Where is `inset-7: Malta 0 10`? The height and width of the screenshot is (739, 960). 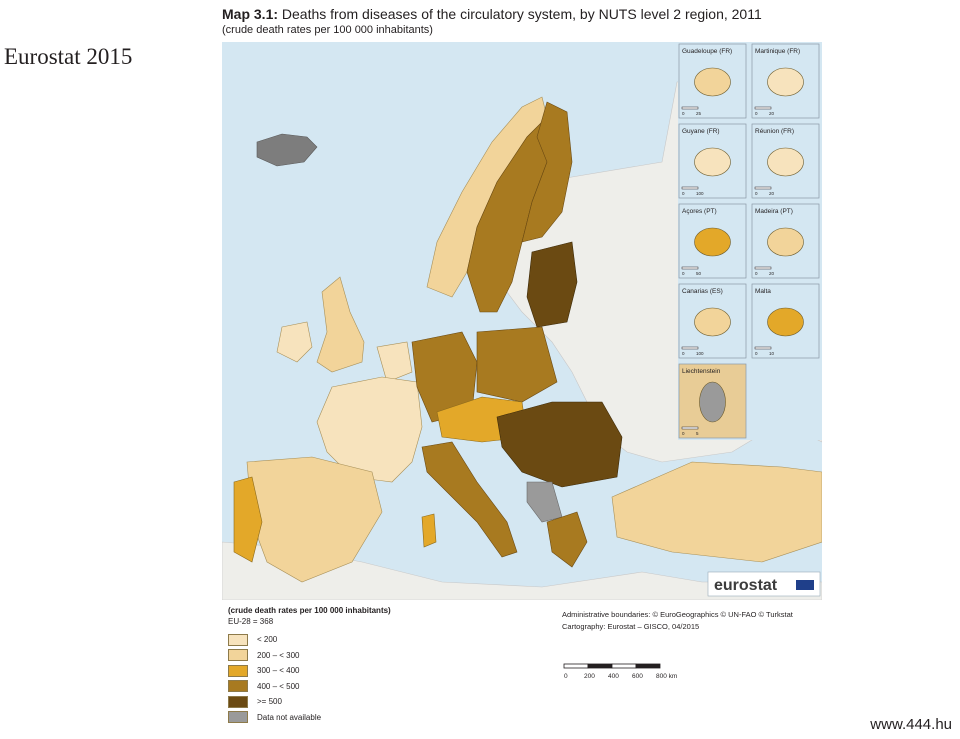
inset-7: Malta 0 10 is located at coordinates (785, 321).